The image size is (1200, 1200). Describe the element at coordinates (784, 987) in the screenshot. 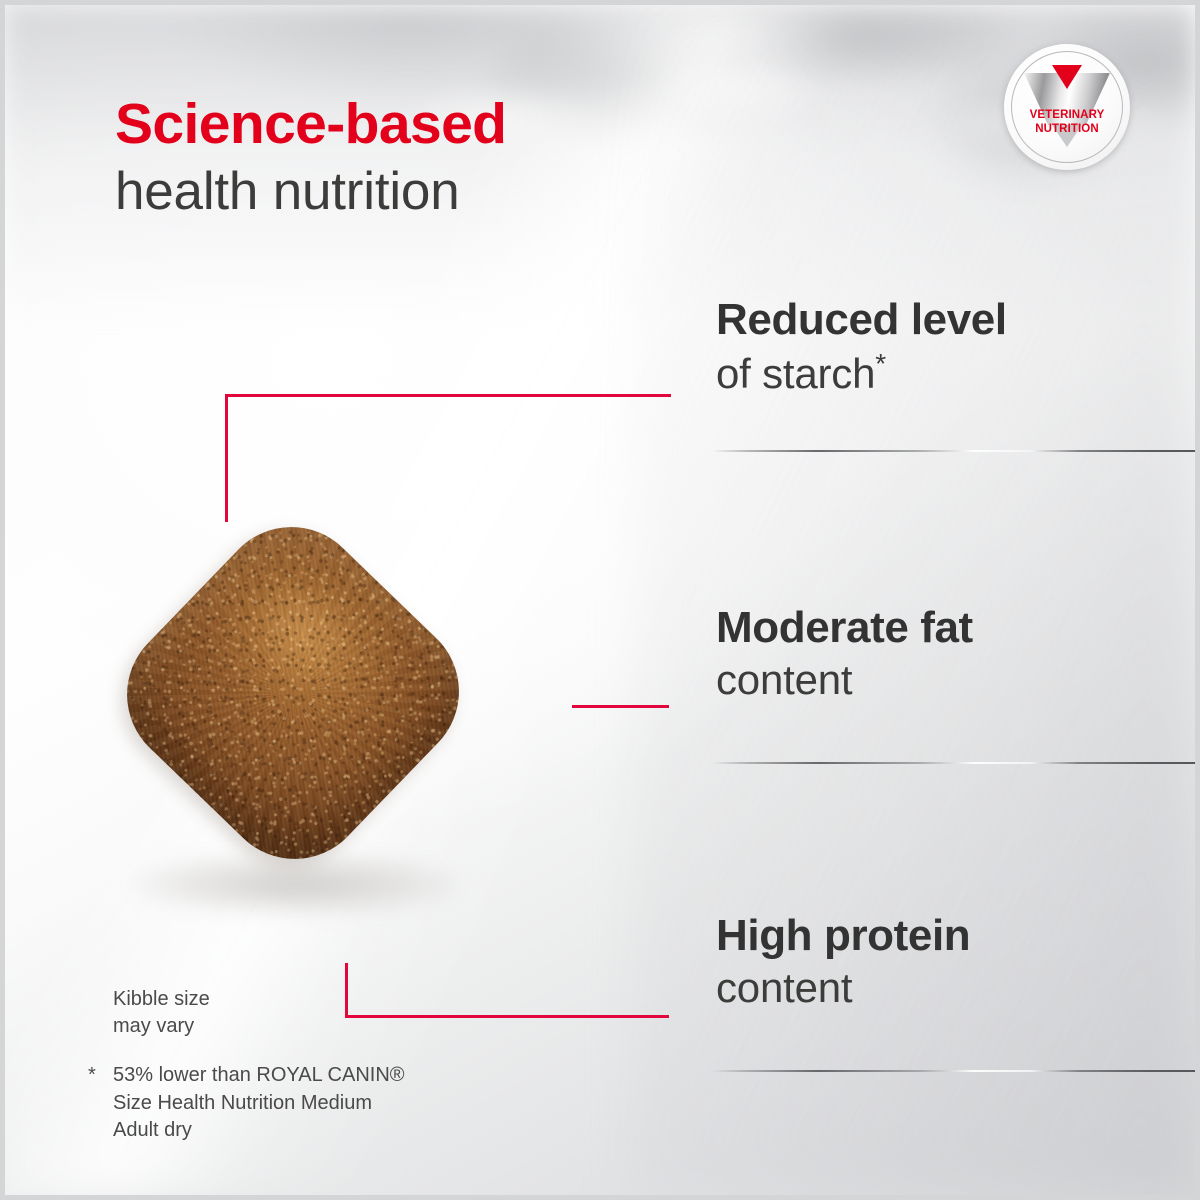

I see `feature-3-light: content` at that location.